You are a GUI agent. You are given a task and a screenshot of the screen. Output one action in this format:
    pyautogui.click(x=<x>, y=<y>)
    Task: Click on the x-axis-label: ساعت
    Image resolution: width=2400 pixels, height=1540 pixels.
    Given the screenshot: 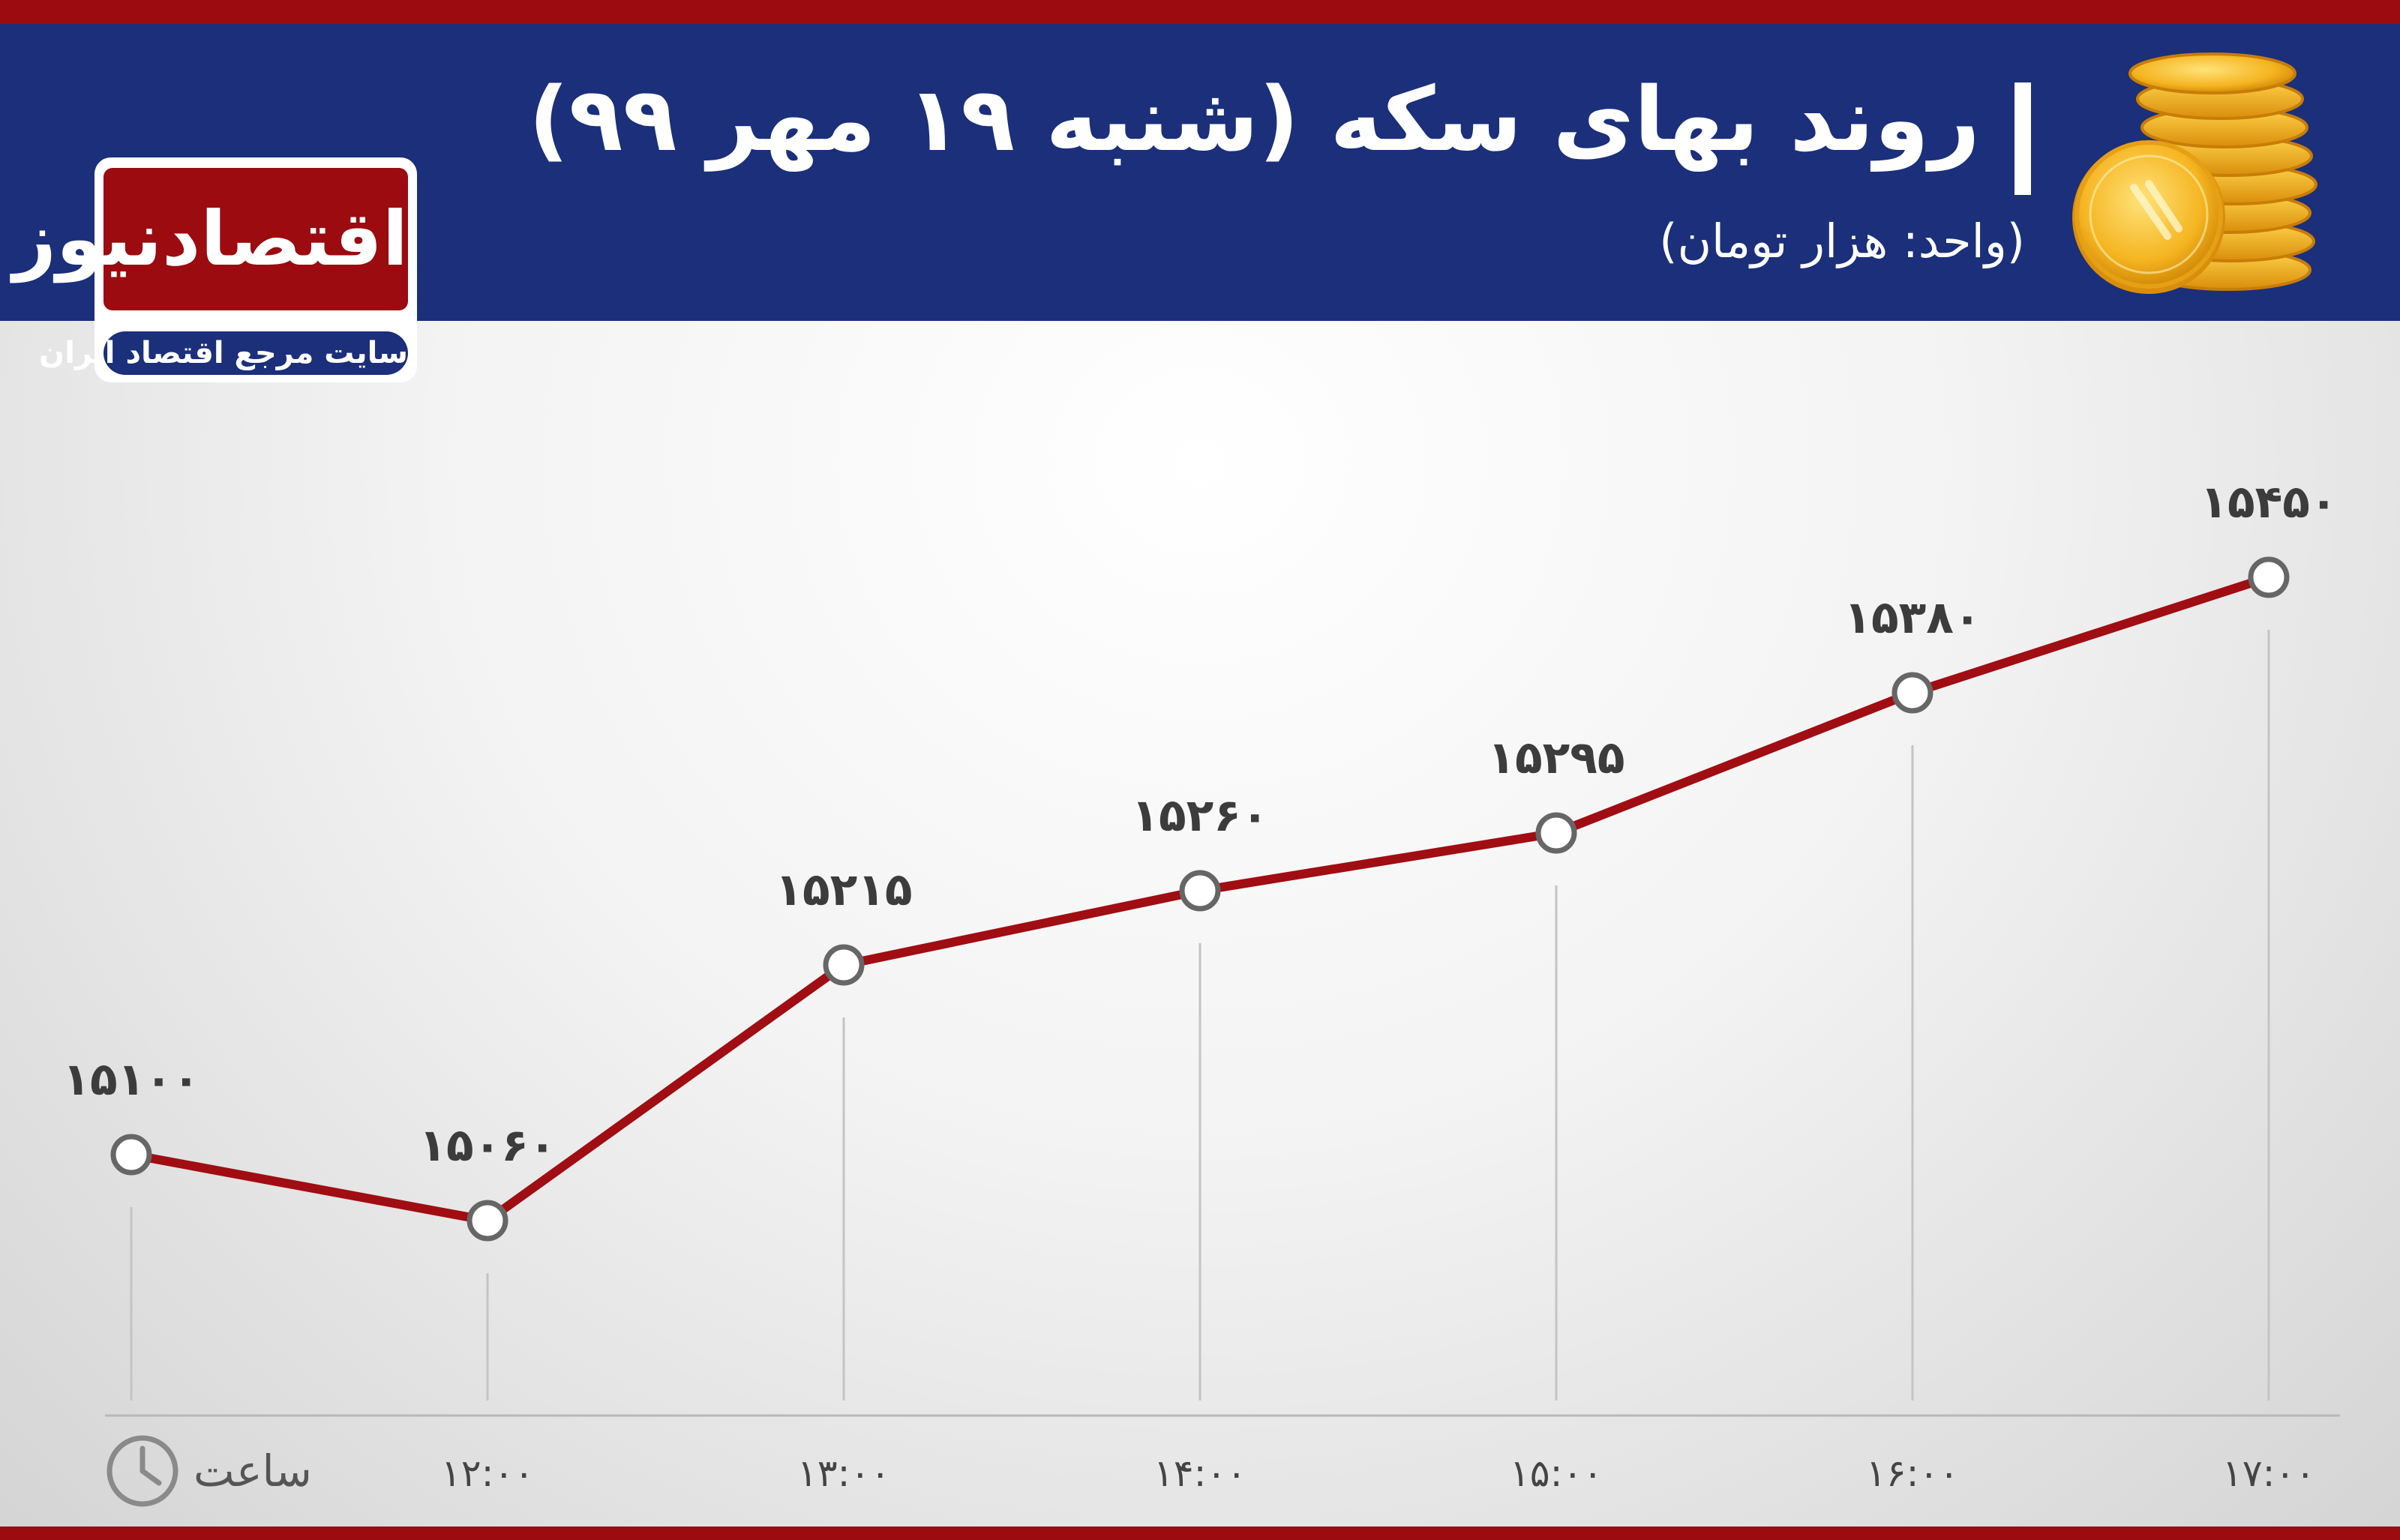 What is the action you would take?
    pyautogui.click(x=253, y=1471)
    